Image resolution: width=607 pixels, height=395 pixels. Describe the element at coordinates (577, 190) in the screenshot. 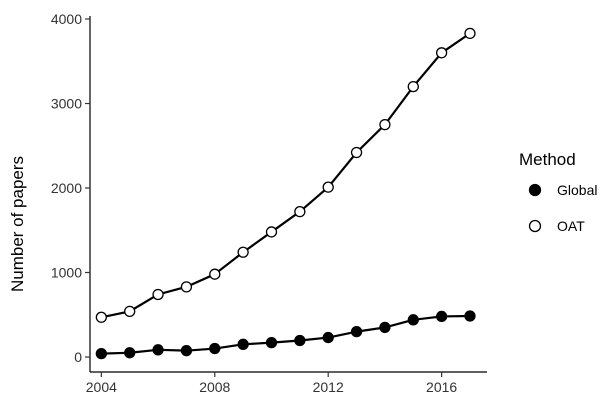

I see `legend-label-global: Global` at that location.